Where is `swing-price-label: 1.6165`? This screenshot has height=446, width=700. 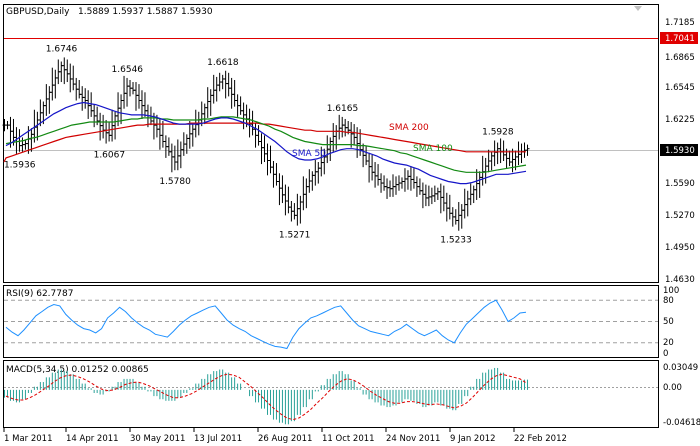
swing-price-label: 1.6165 is located at coordinates (343, 109).